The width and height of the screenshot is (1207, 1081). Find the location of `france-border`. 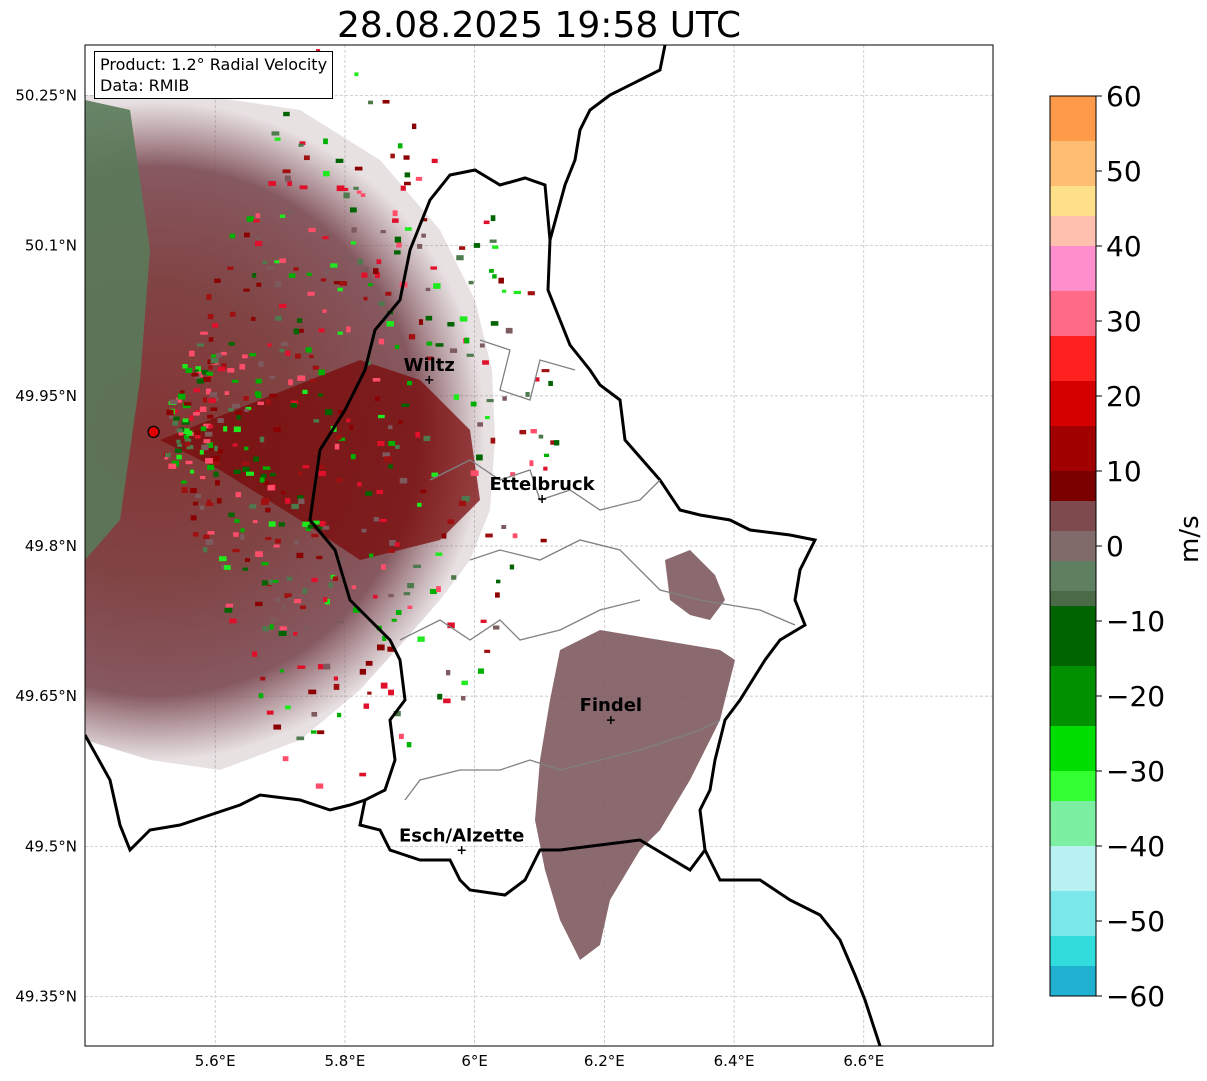

france-border is located at coordinates (792, 947).